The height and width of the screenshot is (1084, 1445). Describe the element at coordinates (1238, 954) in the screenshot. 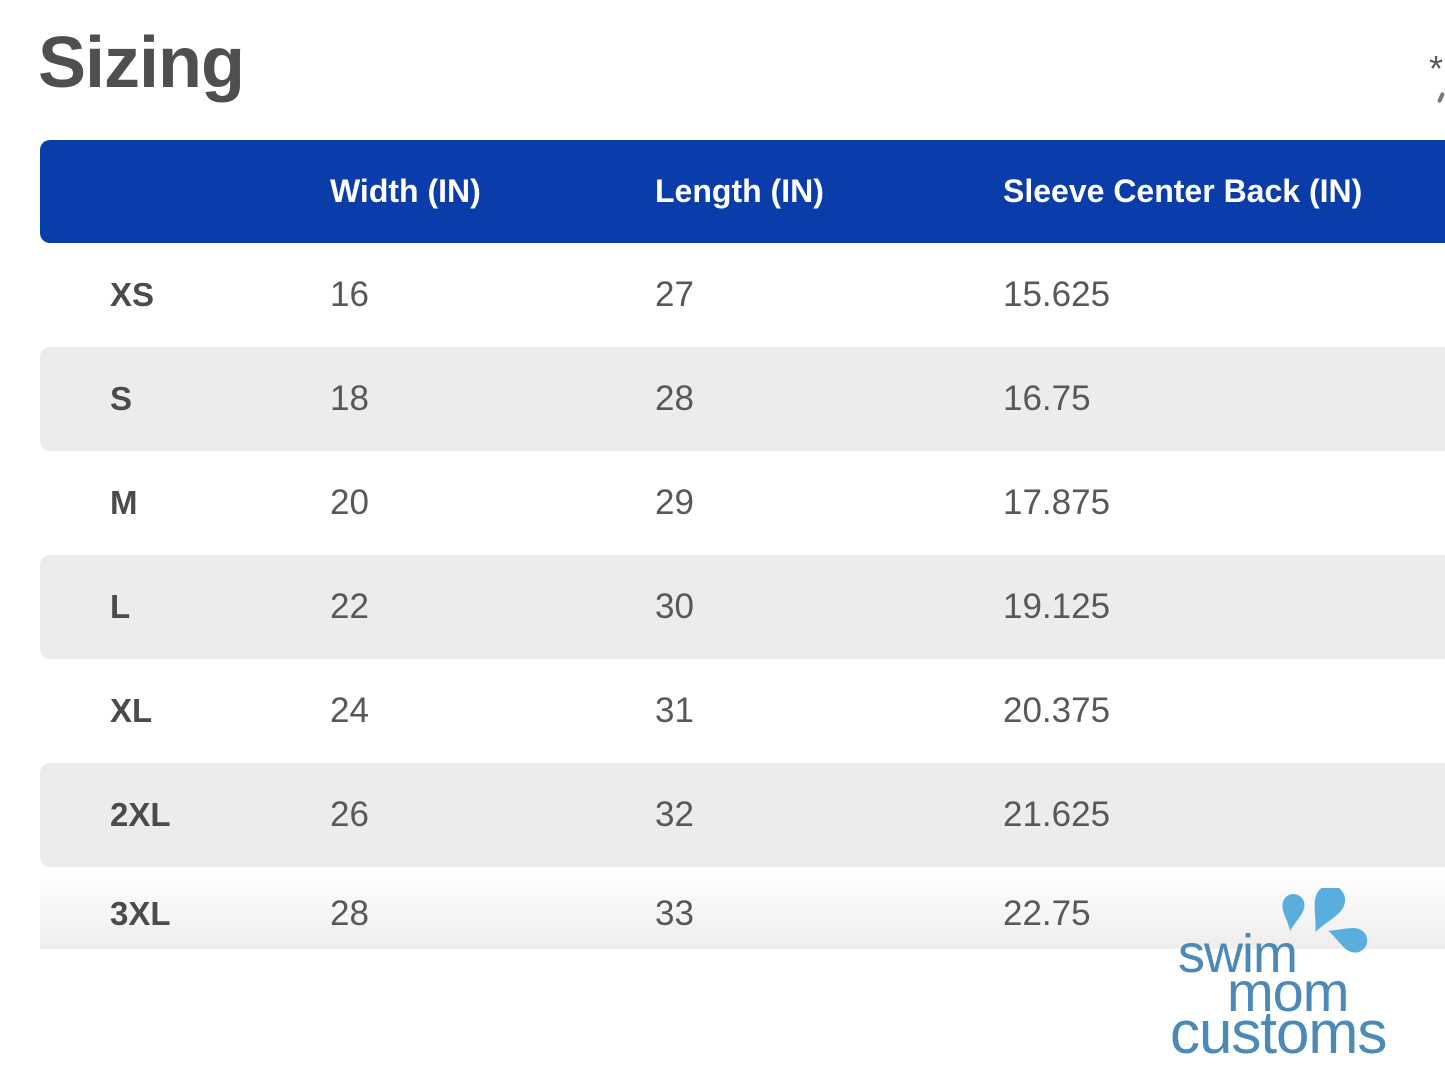

I see `logo-text-swim: swim` at that location.